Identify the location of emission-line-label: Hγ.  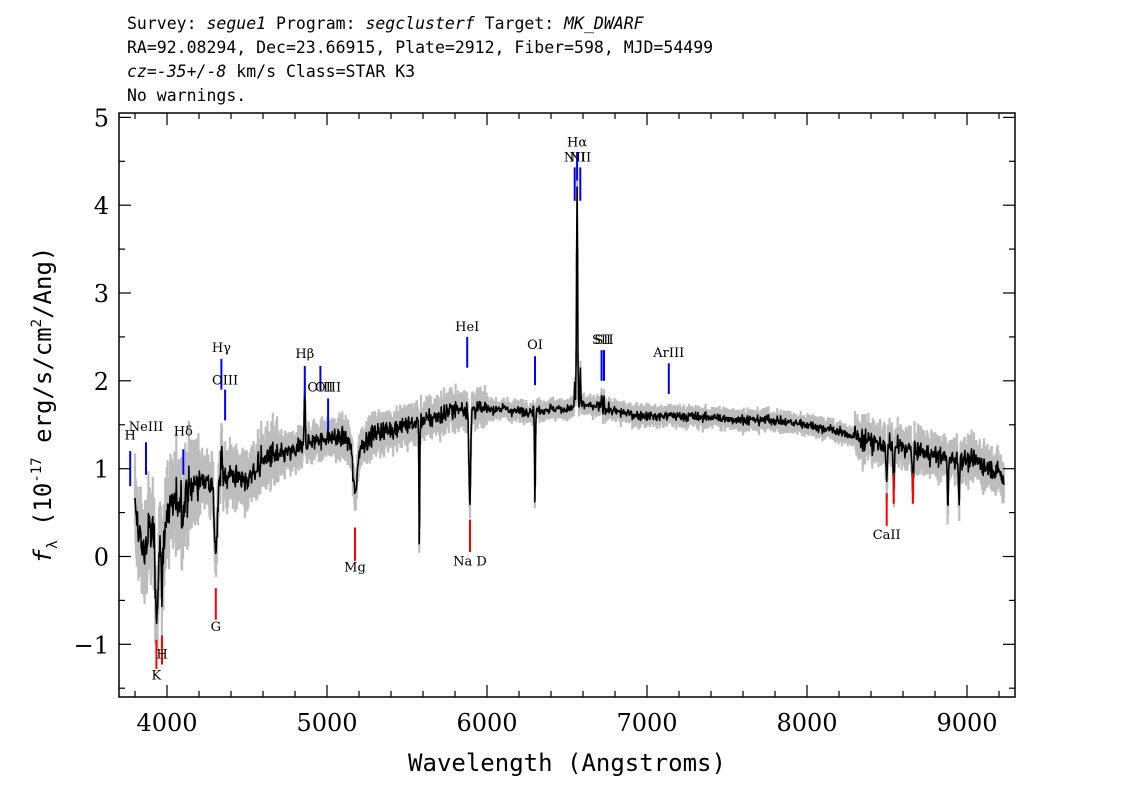
(221, 348).